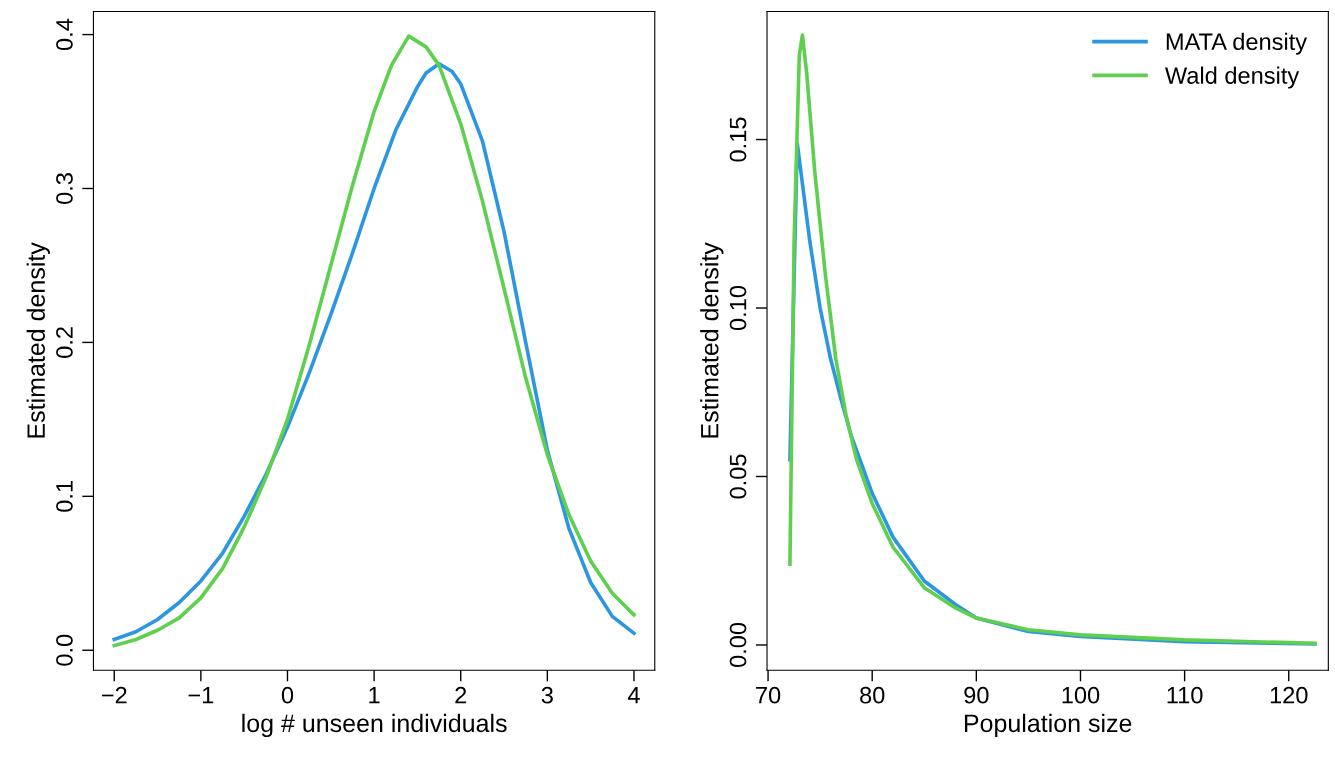 The width and height of the screenshot is (1335, 766). Describe the element at coordinates (738, 645) in the screenshot. I see `y-tick-label: 0.00` at that location.